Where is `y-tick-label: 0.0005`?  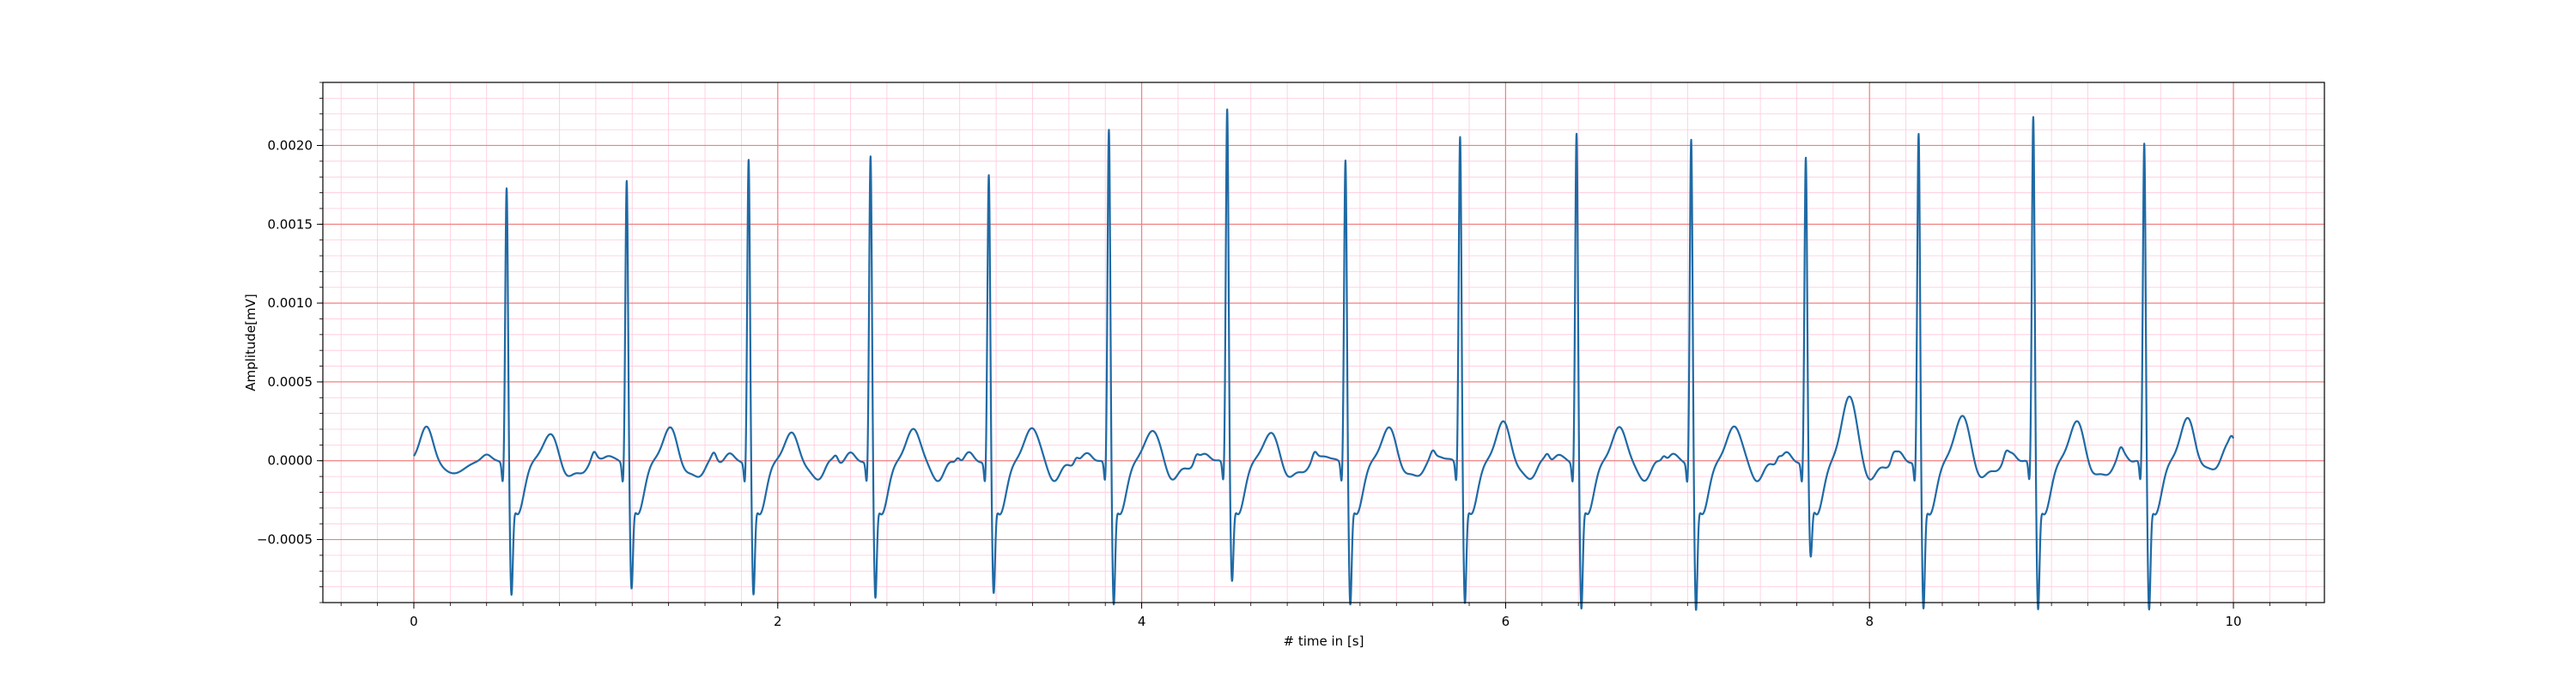
y-tick-label: 0.0005 is located at coordinates (291, 382).